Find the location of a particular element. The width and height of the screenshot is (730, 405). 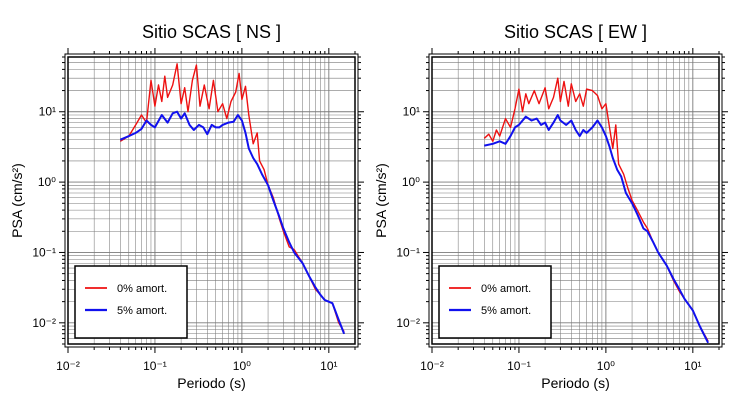

chart-title: Sitio SCAS [ NS ] is located at coordinates (211, 32).